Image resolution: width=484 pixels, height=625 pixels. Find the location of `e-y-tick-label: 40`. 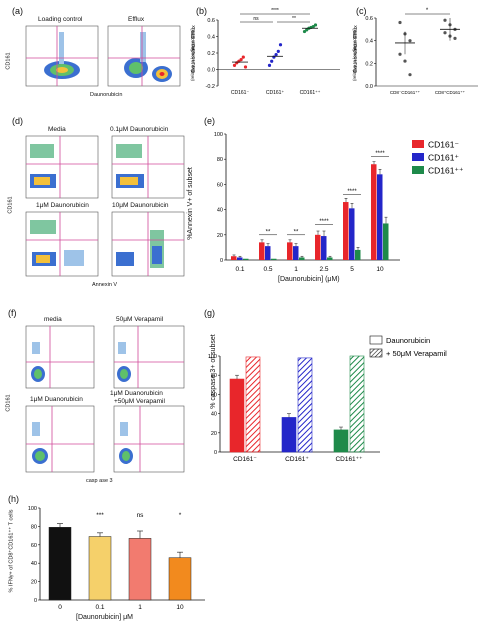

e-y-tick-label: 40 is located at coordinates (220, 211).